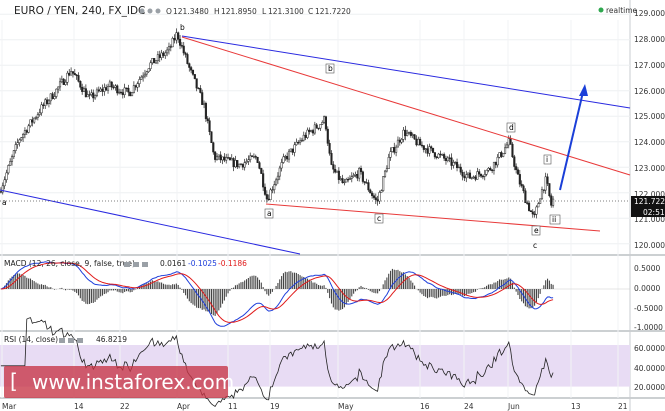 This screenshot has width=665, height=411. What do you see at coordinates (71, 340) in the screenshot?
I see `rsi-toggle-icon` at bounding box center [71, 340].